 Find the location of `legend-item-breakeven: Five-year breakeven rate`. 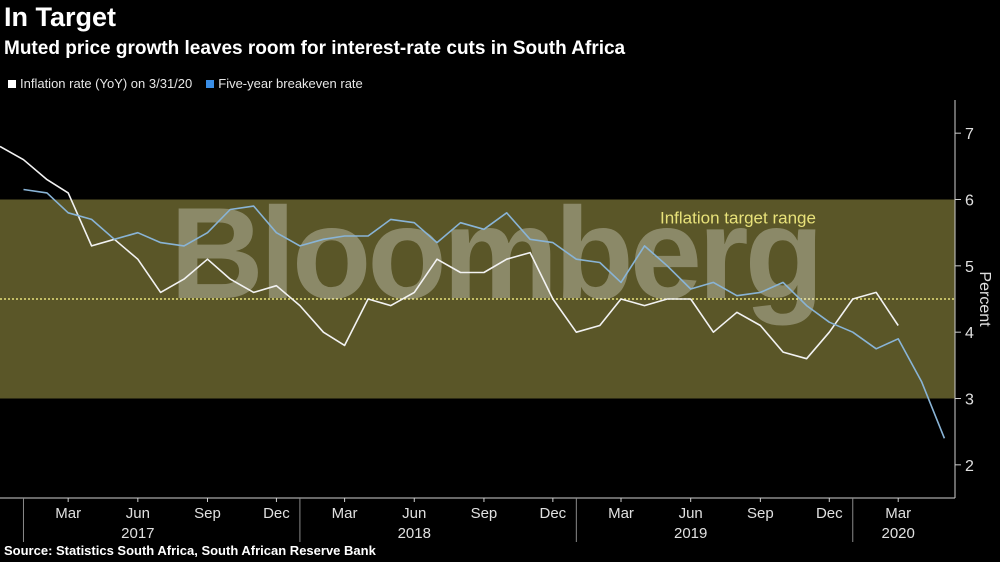

legend-item-breakeven: Five-year breakeven rate is located at coordinates (284, 83).